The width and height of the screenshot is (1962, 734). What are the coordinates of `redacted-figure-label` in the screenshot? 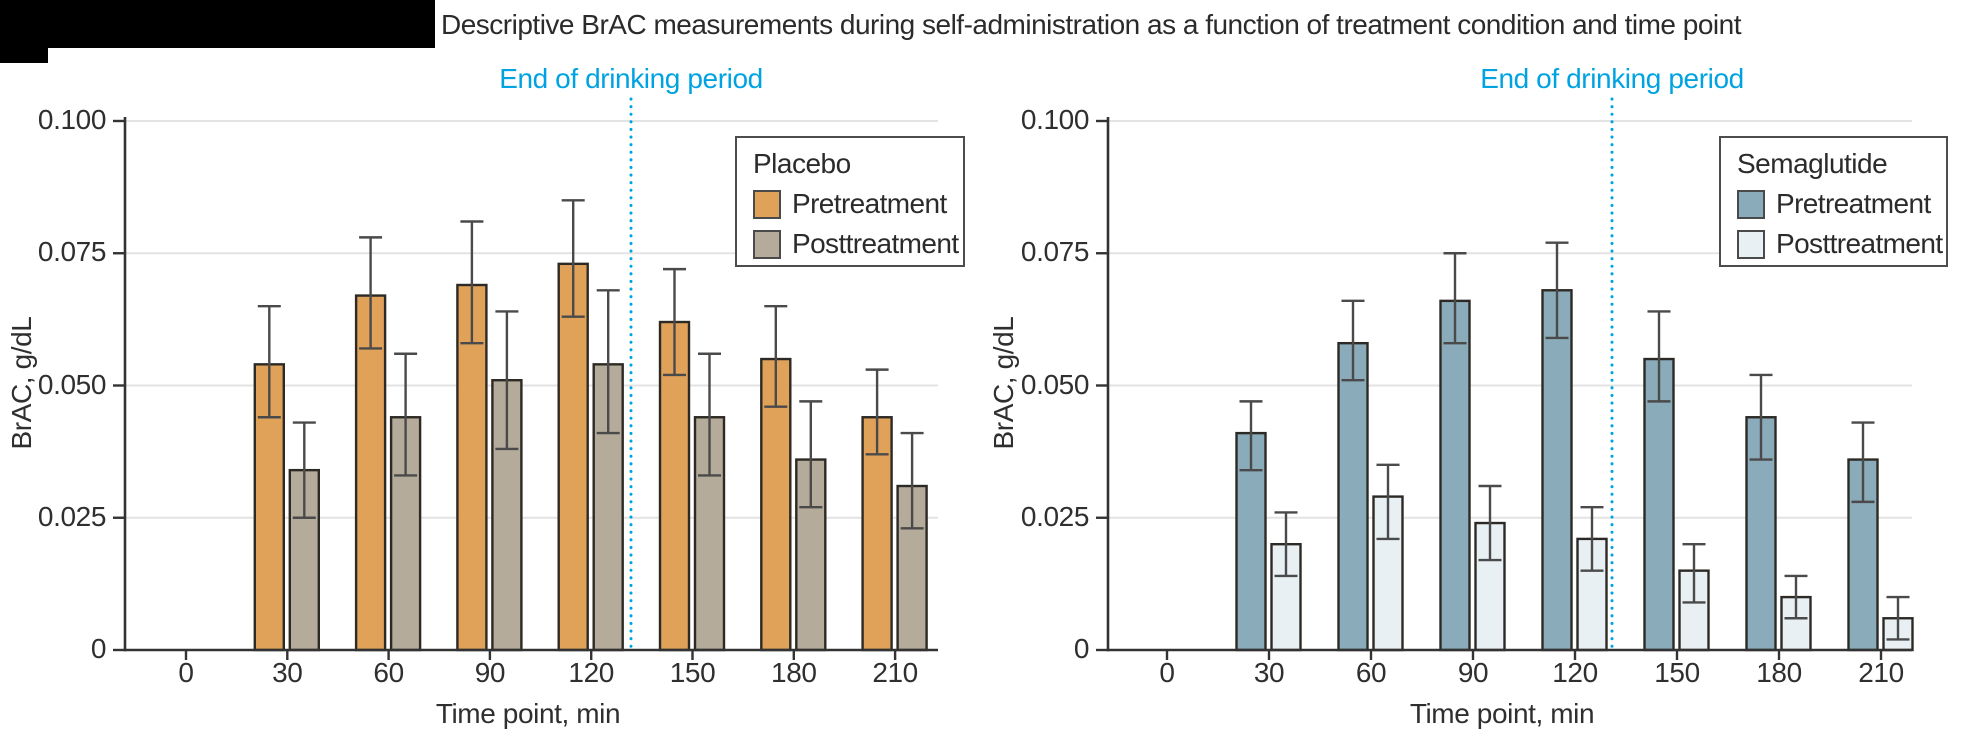 It's located at (217, 24).